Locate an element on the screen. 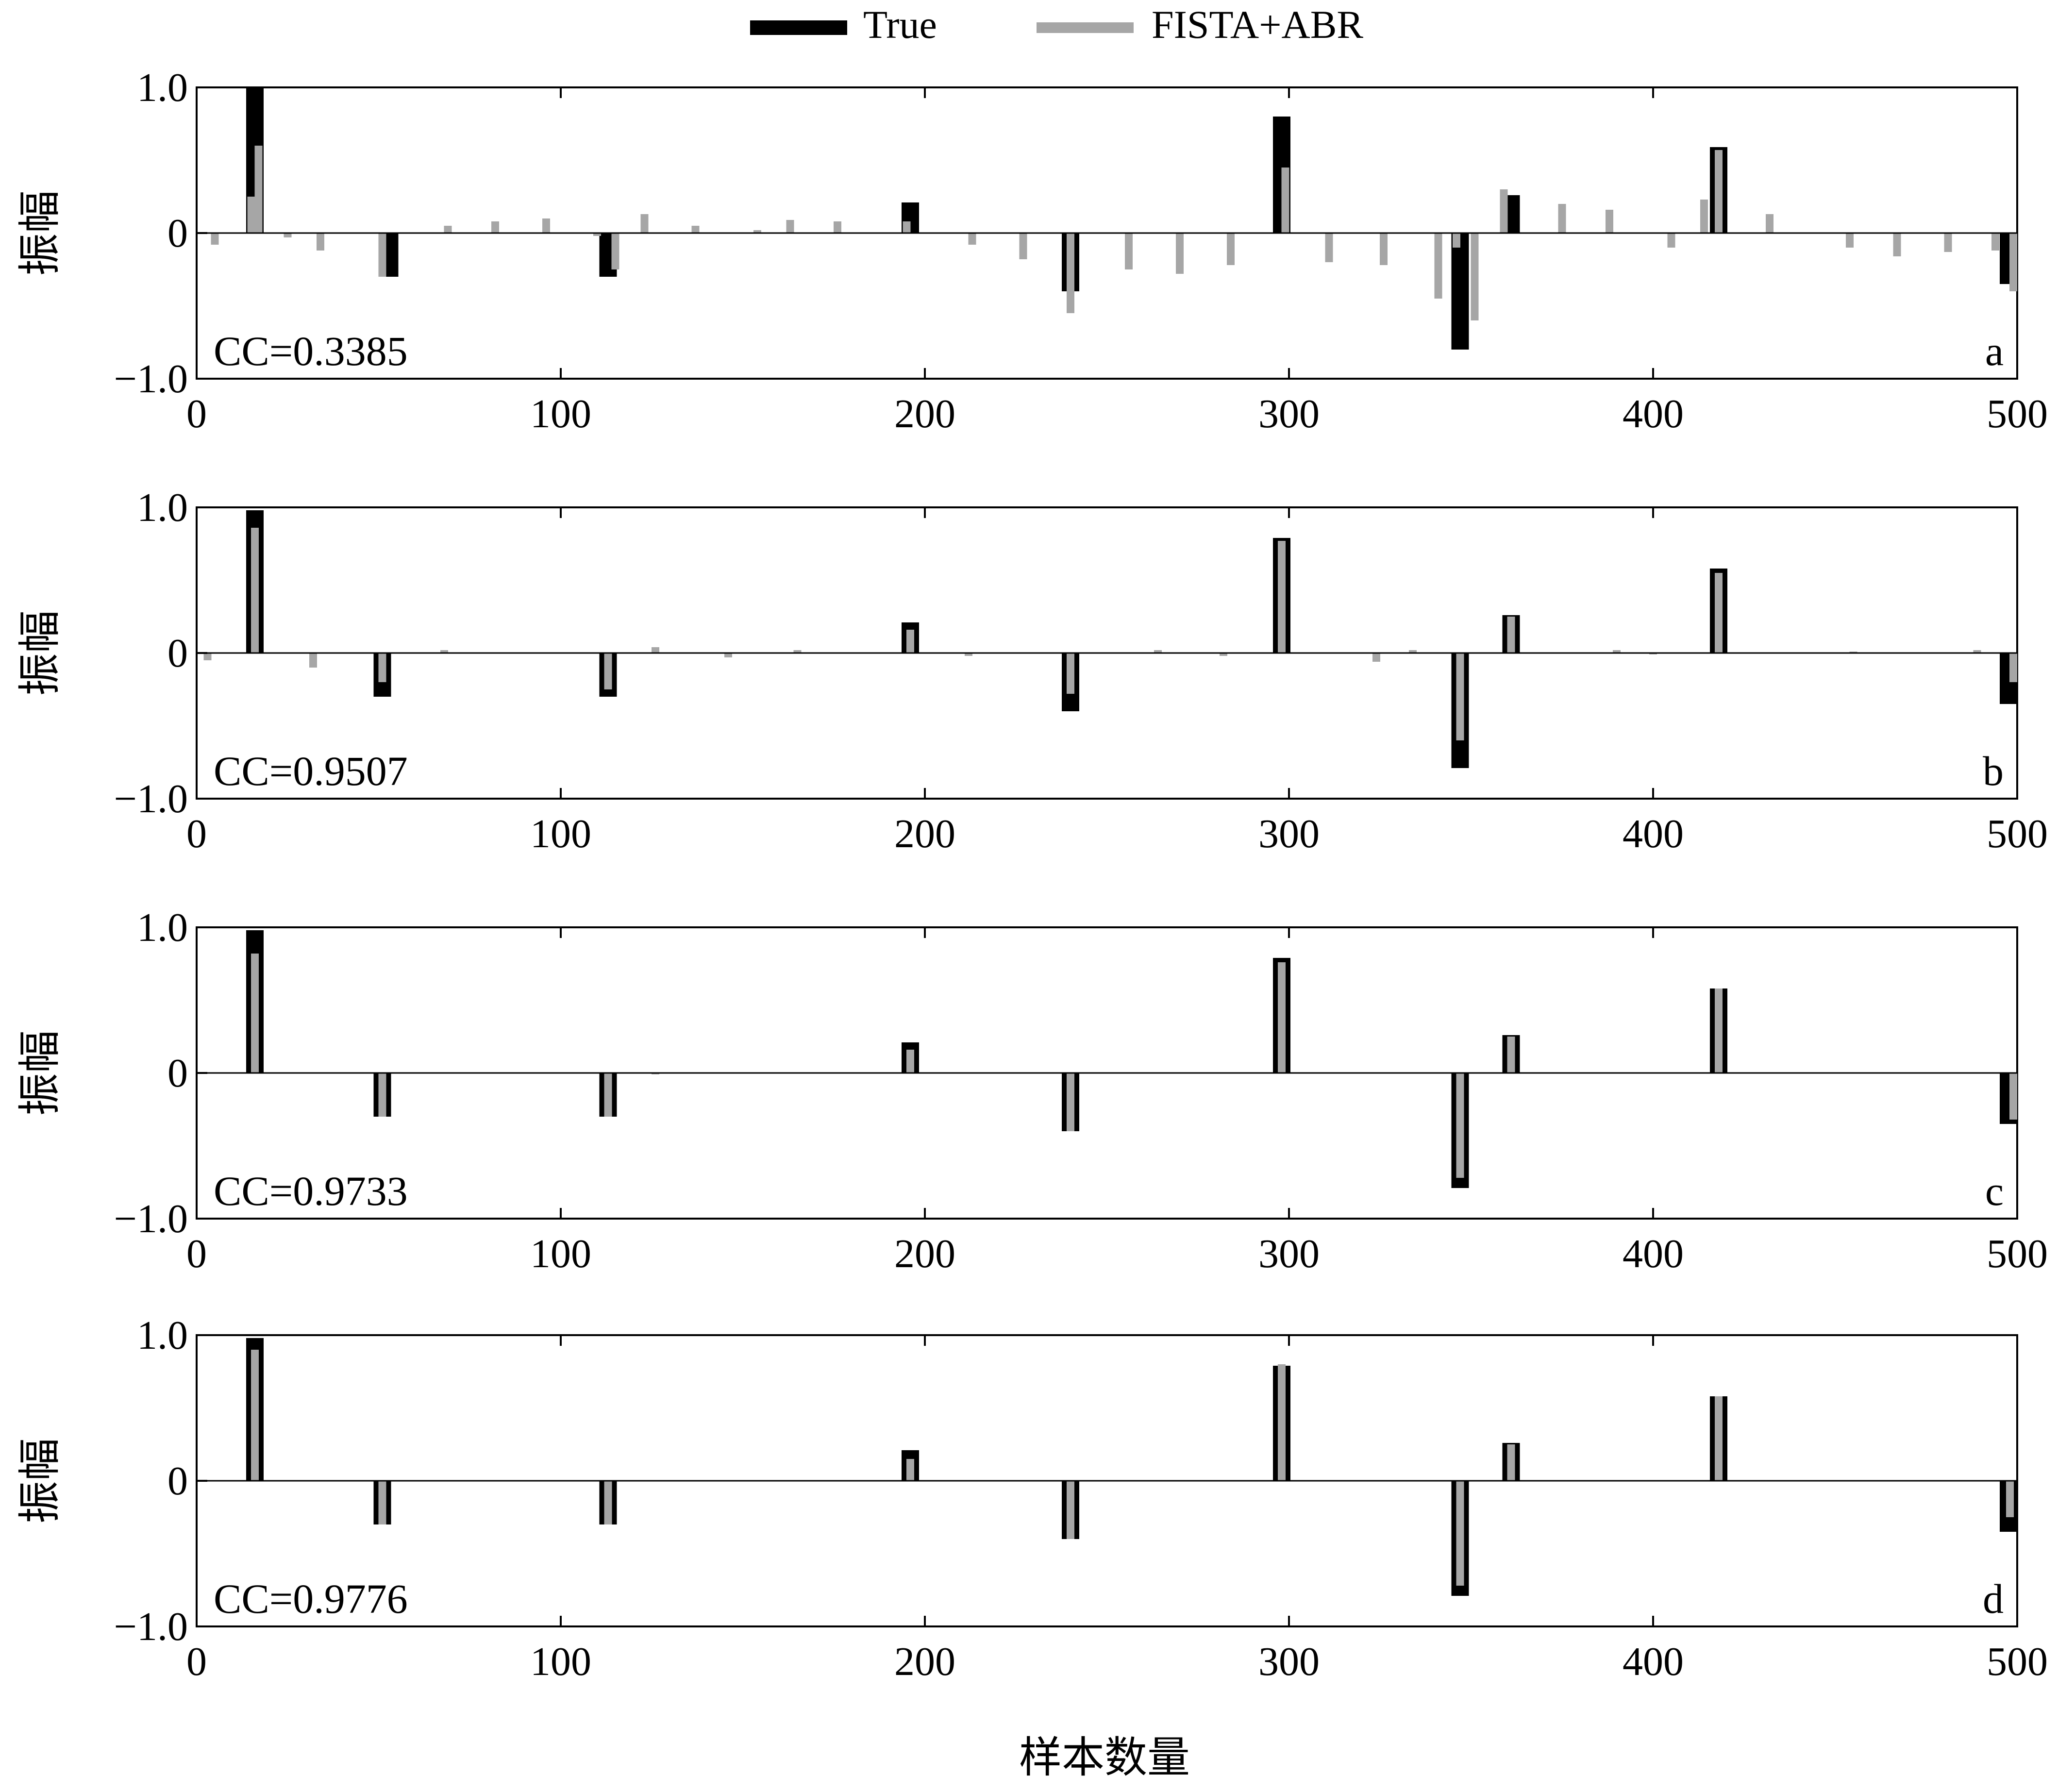 The image size is (2058, 1792). x-tick-label: 400 is located at coordinates (1653, 414).